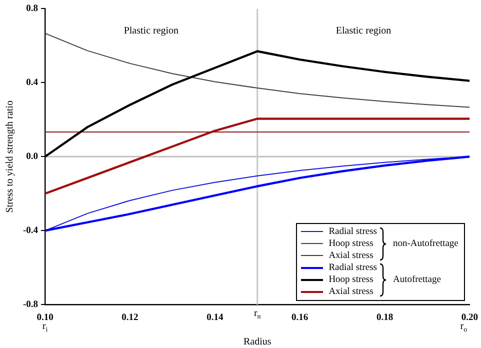 The width and height of the screenshot is (481, 348). Describe the element at coordinates (416, 279) in the screenshot. I see `annotation: Autofrettage` at that location.